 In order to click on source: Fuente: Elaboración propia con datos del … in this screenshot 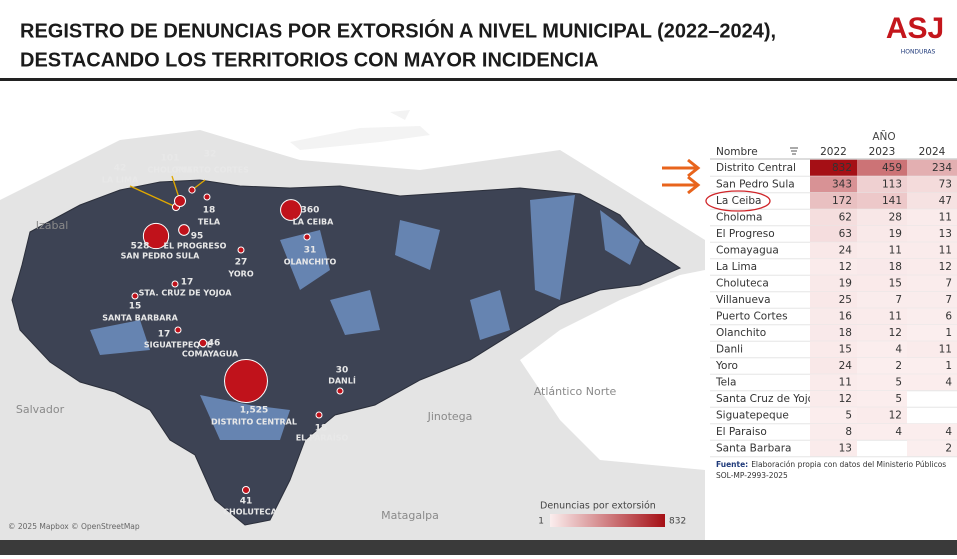, I will do `click(831, 464)`.